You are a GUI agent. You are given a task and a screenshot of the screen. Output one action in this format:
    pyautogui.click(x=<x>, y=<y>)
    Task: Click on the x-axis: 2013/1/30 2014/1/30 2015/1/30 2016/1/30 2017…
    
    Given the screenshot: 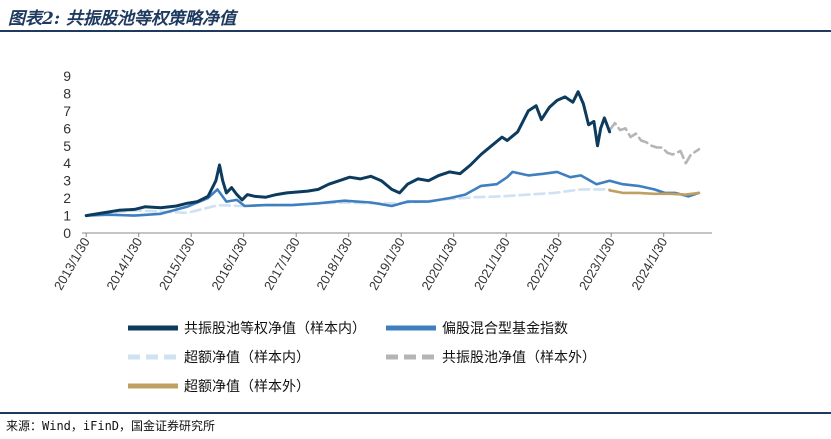 What is the action you would take?
    pyautogui.click(x=381, y=262)
    